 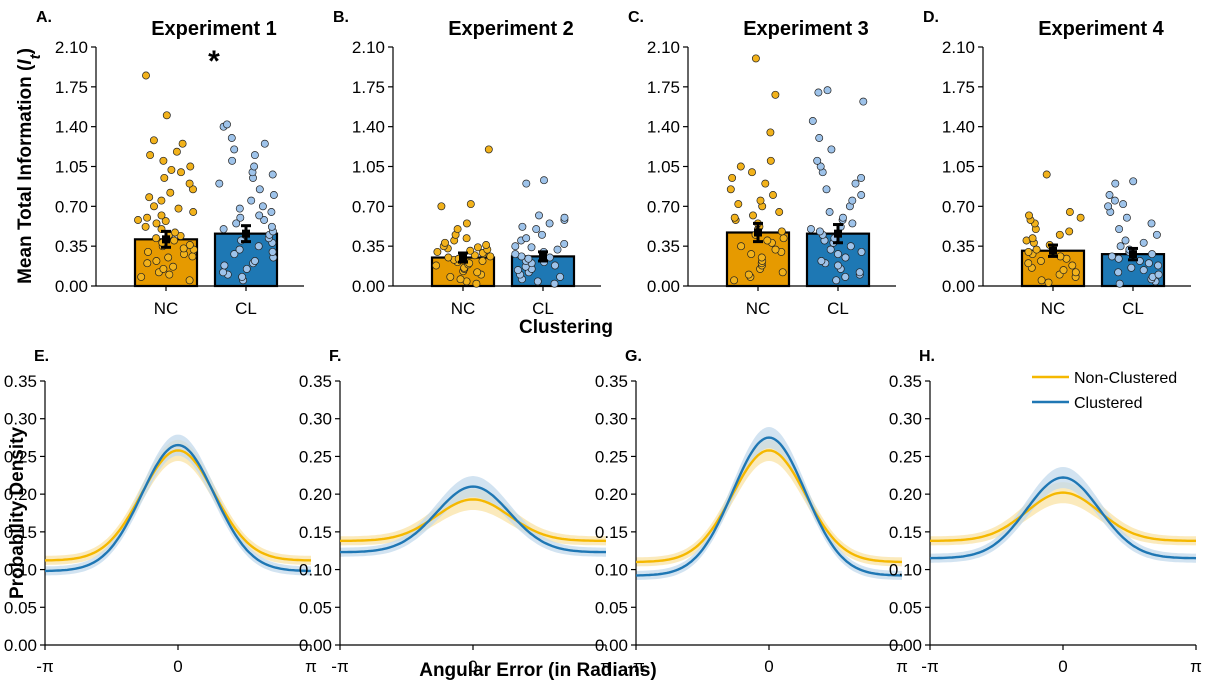 What do you see at coordinates (1104, 391) in the screenshot?
I see `legend: Non-Clustered Clustered` at bounding box center [1104, 391].